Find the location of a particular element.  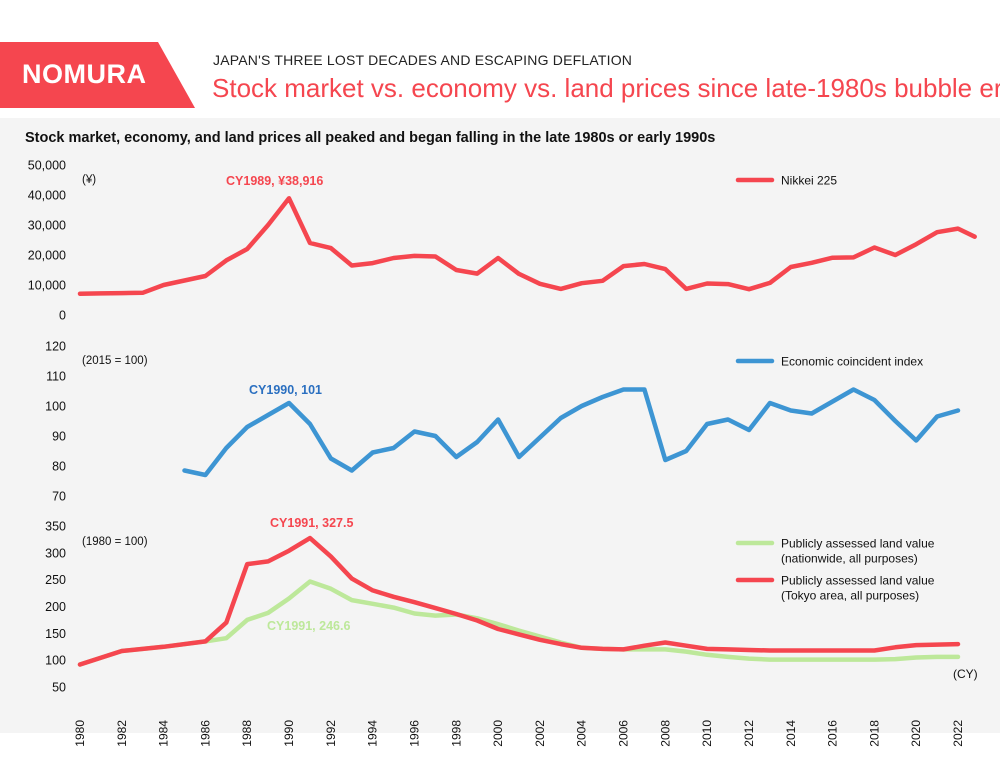

x-tick-label: 1992 is located at coordinates (331, 733).